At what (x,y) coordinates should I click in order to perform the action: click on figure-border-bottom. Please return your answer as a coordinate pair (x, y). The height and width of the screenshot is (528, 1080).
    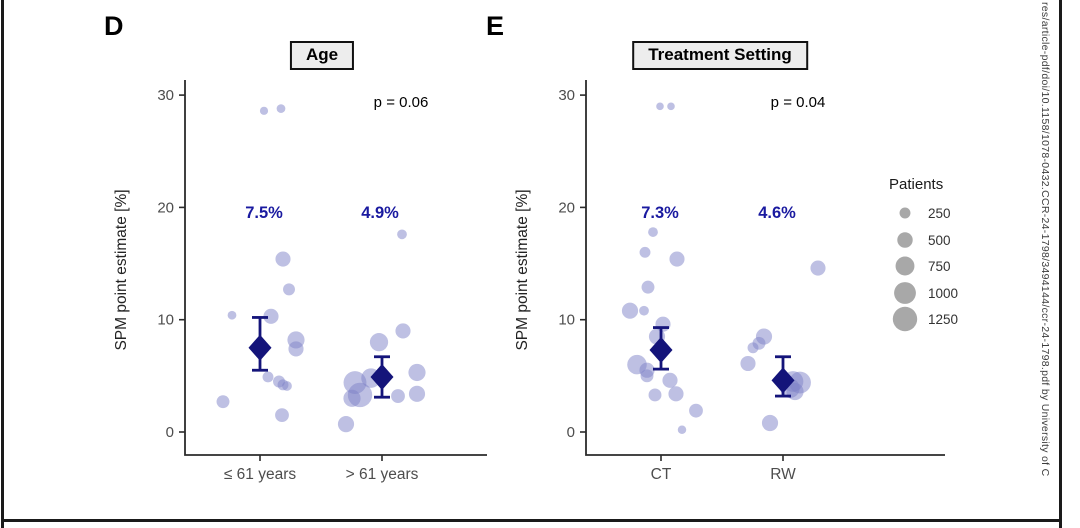
    Looking at the image, I should click on (531, 520).